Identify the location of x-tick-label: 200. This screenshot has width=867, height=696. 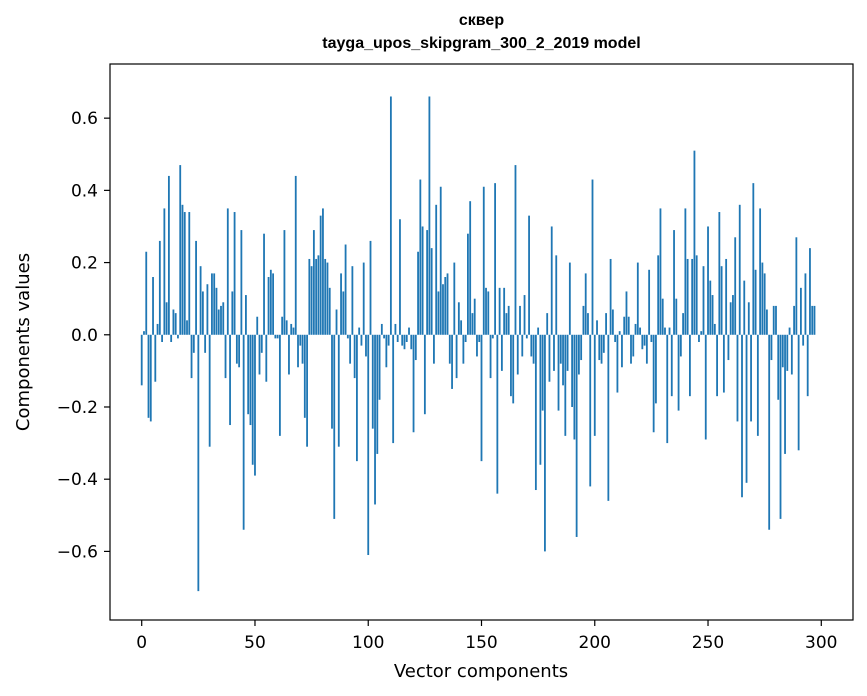
(595, 643).